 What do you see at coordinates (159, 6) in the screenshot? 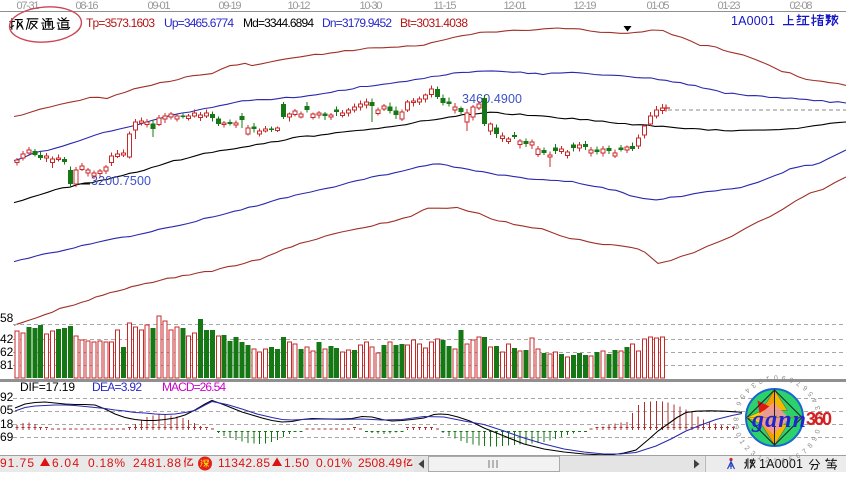
I see `svg-text: 09-01` at bounding box center [159, 6].